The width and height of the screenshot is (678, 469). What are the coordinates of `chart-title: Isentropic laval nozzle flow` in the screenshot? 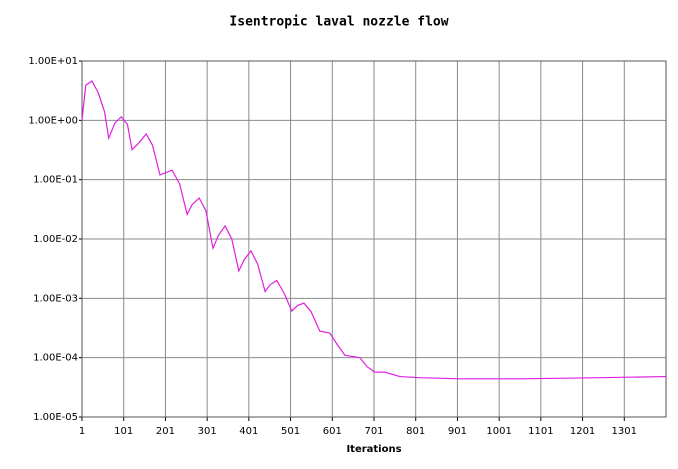 It's located at (338, 22).